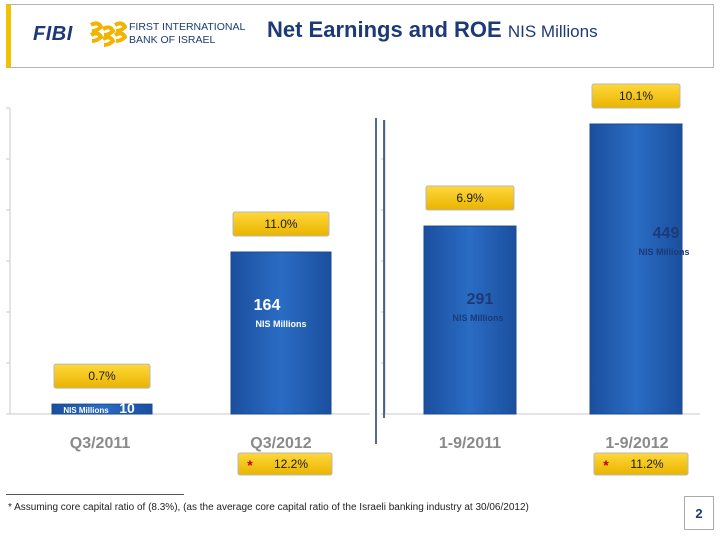 This screenshot has height=540, width=720. What do you see at coordinates (172, 40) in the screenshot?
I see `bank-name-line2: BANK OF ISRAEL` at bounding box center [172, 40].